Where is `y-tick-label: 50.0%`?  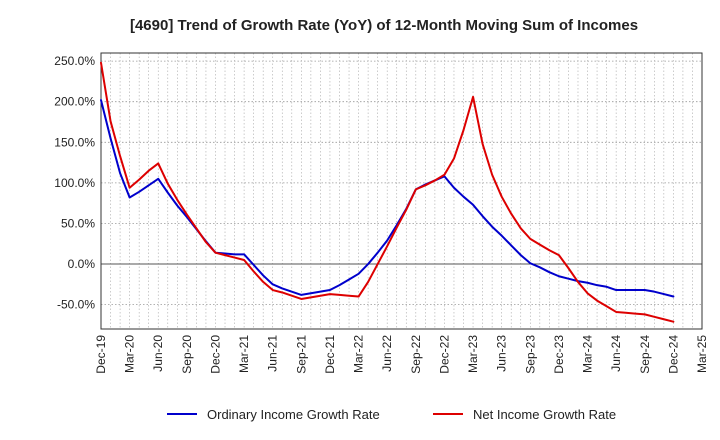 y-tick-label: 50.0% is located at coordinates (78, 223).